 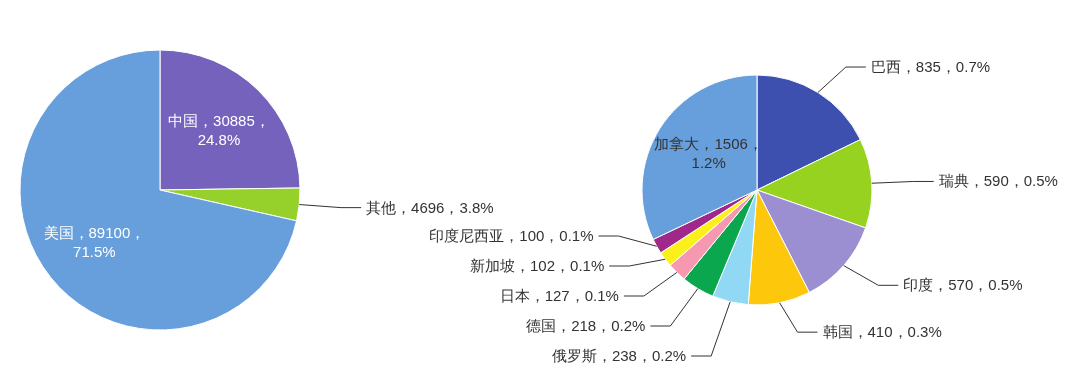 What do you see at coordinates (586, 325) in the screenshot?
I see `slice-label: 德国，218，0.2%` at bounding box center [586, 325].